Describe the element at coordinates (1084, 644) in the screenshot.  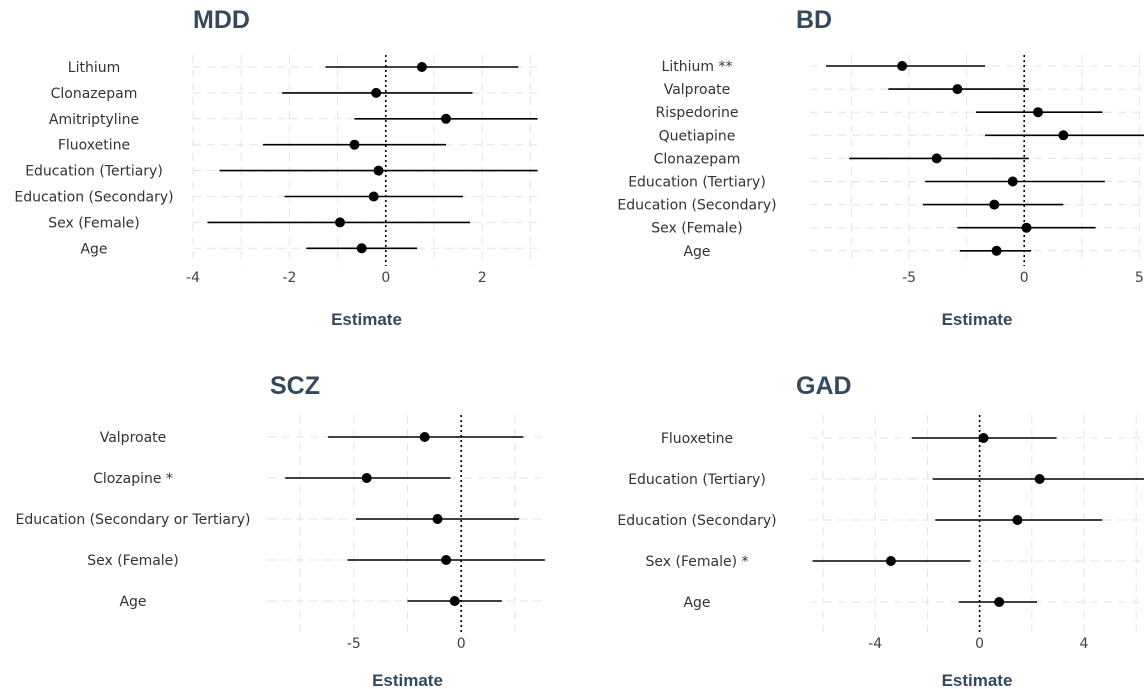
I see `x-tick-label: 4` at that location.